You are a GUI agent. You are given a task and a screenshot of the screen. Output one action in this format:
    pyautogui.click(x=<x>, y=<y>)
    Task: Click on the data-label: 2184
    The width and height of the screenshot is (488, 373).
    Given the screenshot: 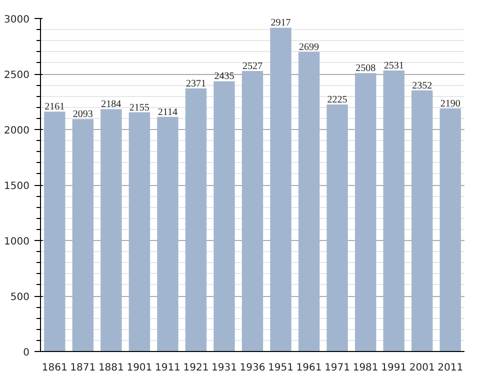 What is the action you would take?
    pyautogui.click(x=111, y=104)
    